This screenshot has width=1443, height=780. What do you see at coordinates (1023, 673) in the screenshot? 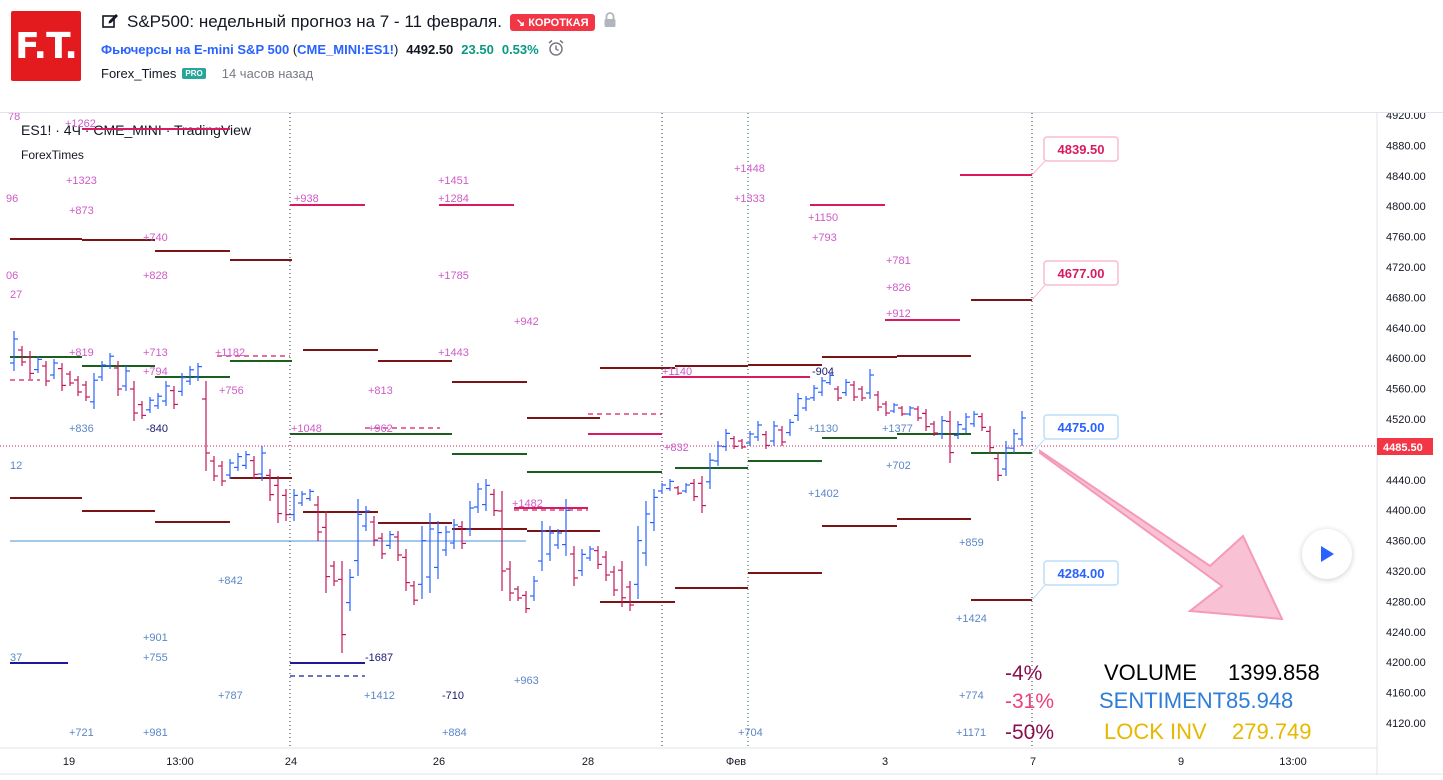
I see `stat-pct-1: -4%` at bounding box center [1023, 673].